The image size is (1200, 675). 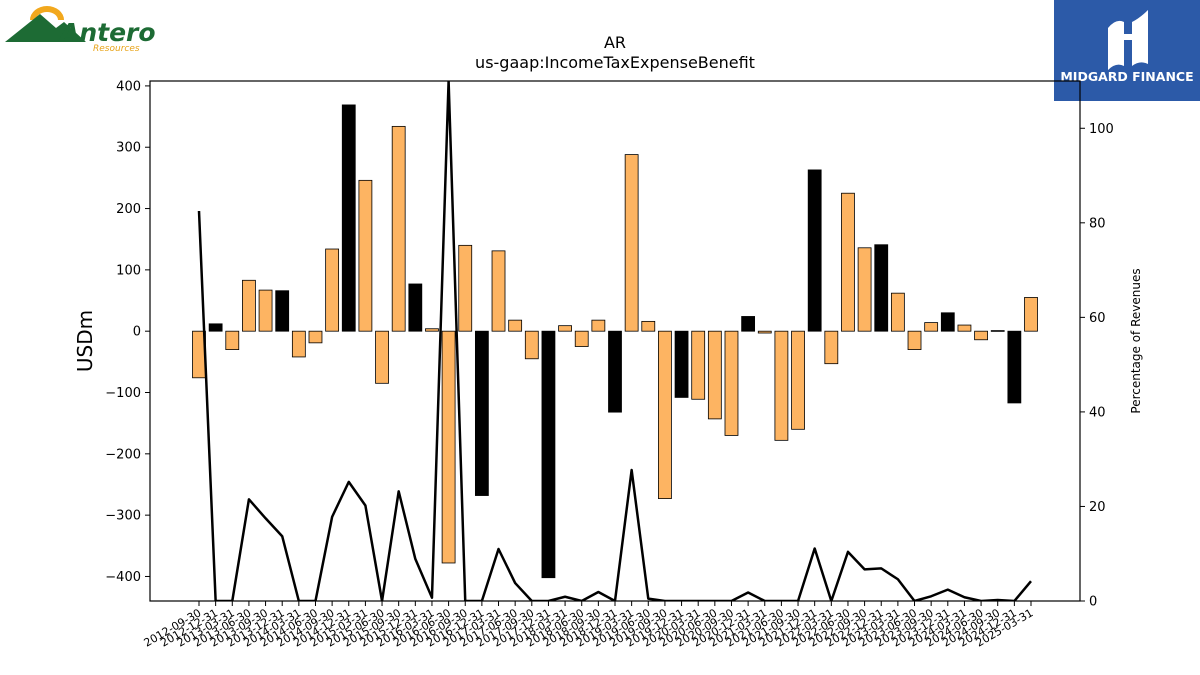 What do you see at coordinates (116, 49) in the screenshot?
I see `logo-sub: Resources` at bounding box center [116, 49].